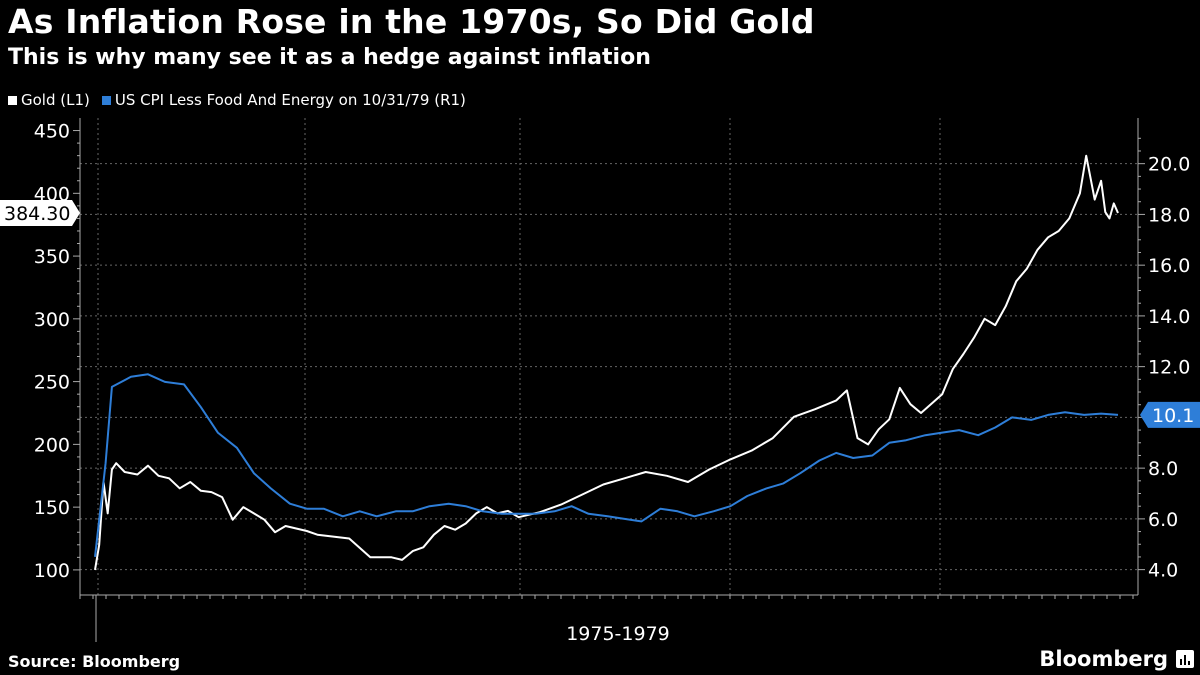 The width and height of the screenshot is (1200, 675). What do you see at coordinates (55, 100) in the screenshot?
I see `legend-label-gold: Gold (L1)` at bounding box center [55, 100].